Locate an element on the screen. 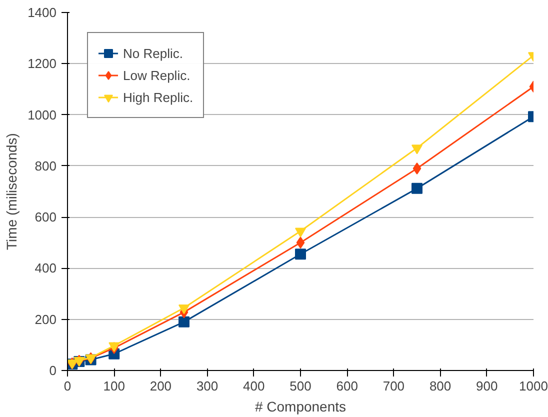 The image size is (548, 417). x-tick-label: 300 is located at coordinates (207, 386).